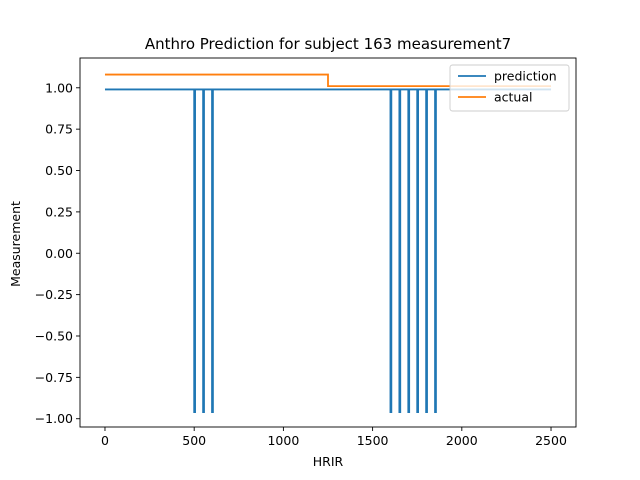  Describe the element at coordinates (59, 129) in the screenshot. I see `y-tick-label: 0.75` at that location.